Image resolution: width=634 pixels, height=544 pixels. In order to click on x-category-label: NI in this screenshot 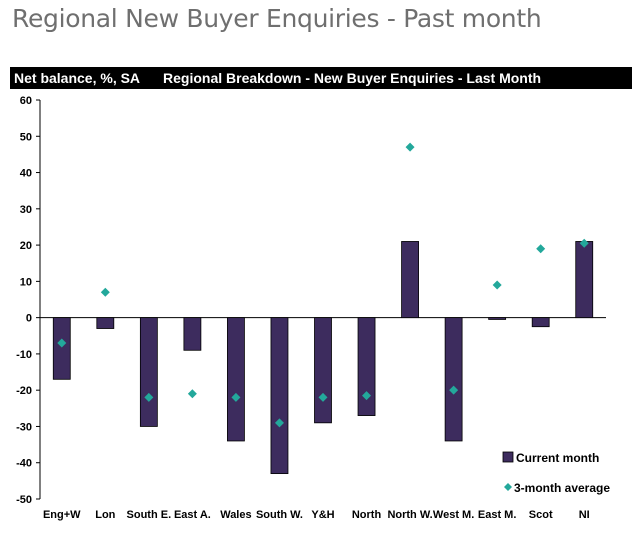, I will do `click(584, 515)`.